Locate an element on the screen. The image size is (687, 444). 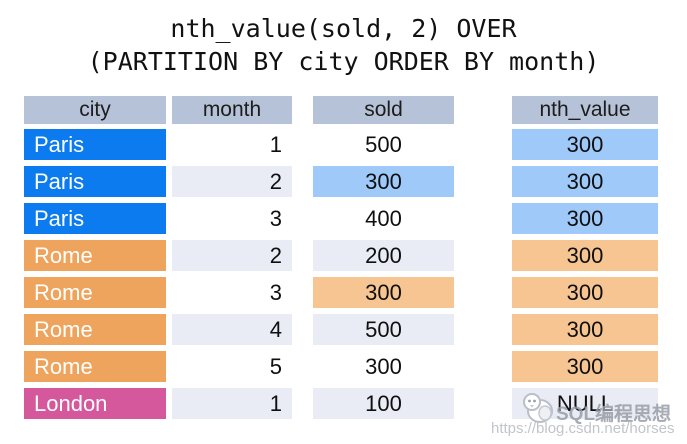
table-row: Rome 5 300 is located at coordinates (239, 366).